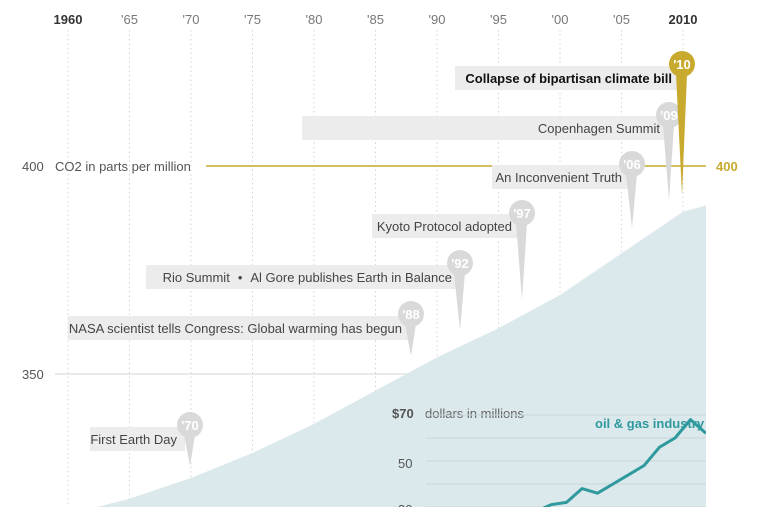  What do you see at coordinates (314, 19) in the screenshot?
I see `x-tick-label: '80` at bounding box center [314, 19].